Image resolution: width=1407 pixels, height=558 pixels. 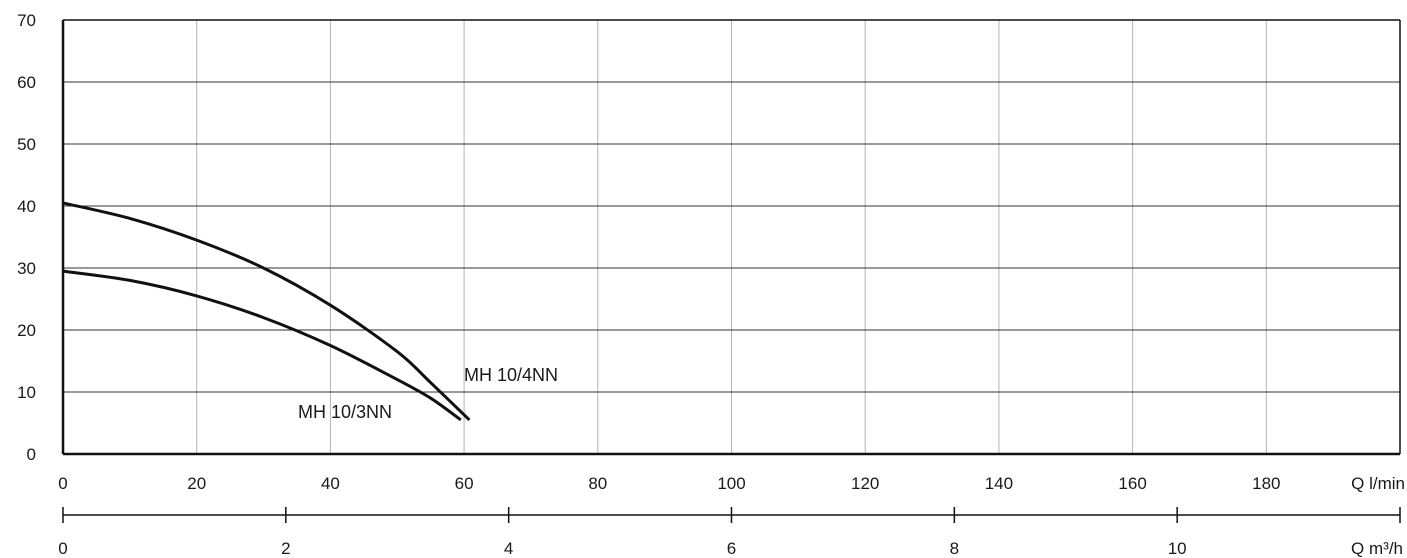 I want to click on y-tick-label-7: 70, so click(x=26, y=20).